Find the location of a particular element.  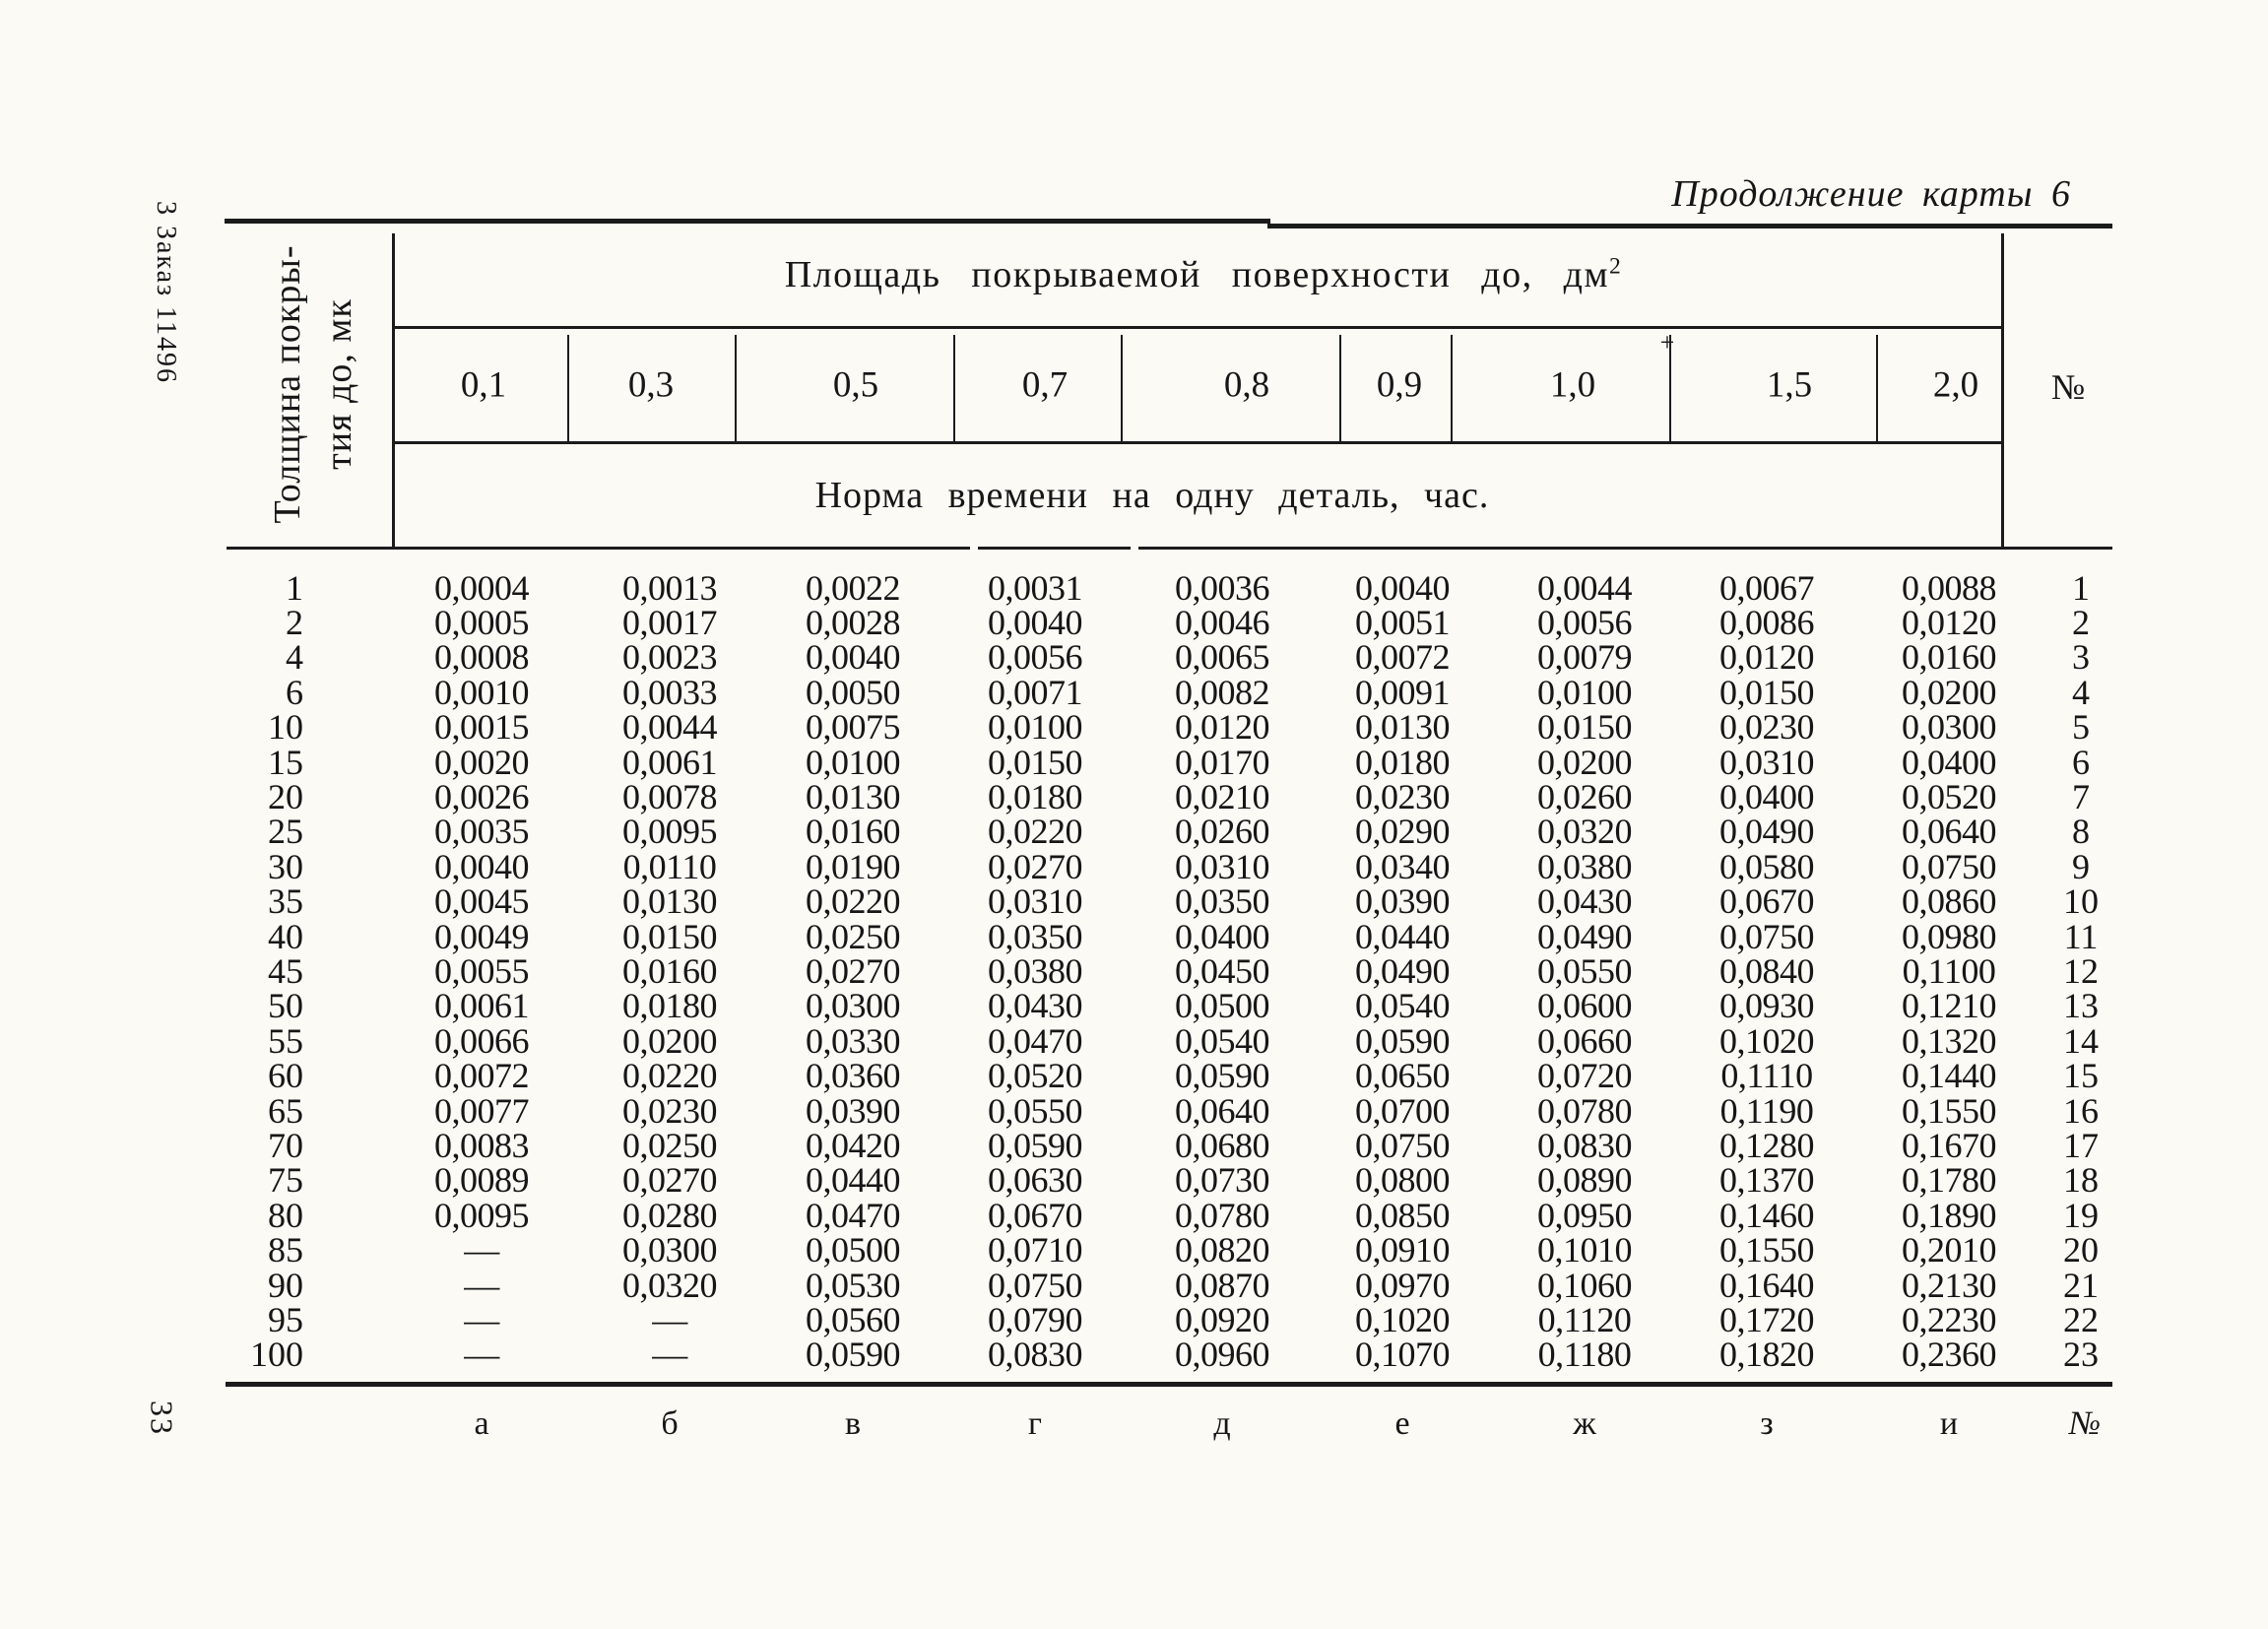

time-norm-value: 0,0095 is located at coordinates (482, 1215).